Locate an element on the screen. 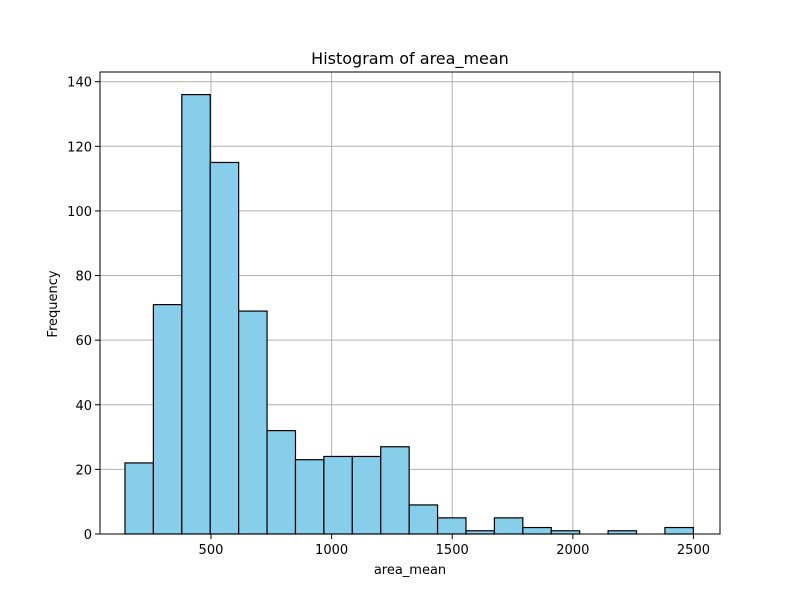 The height and width of the screenshot is (600, 800). x-tick-label: 1000 is located at coordinates (331, 550).